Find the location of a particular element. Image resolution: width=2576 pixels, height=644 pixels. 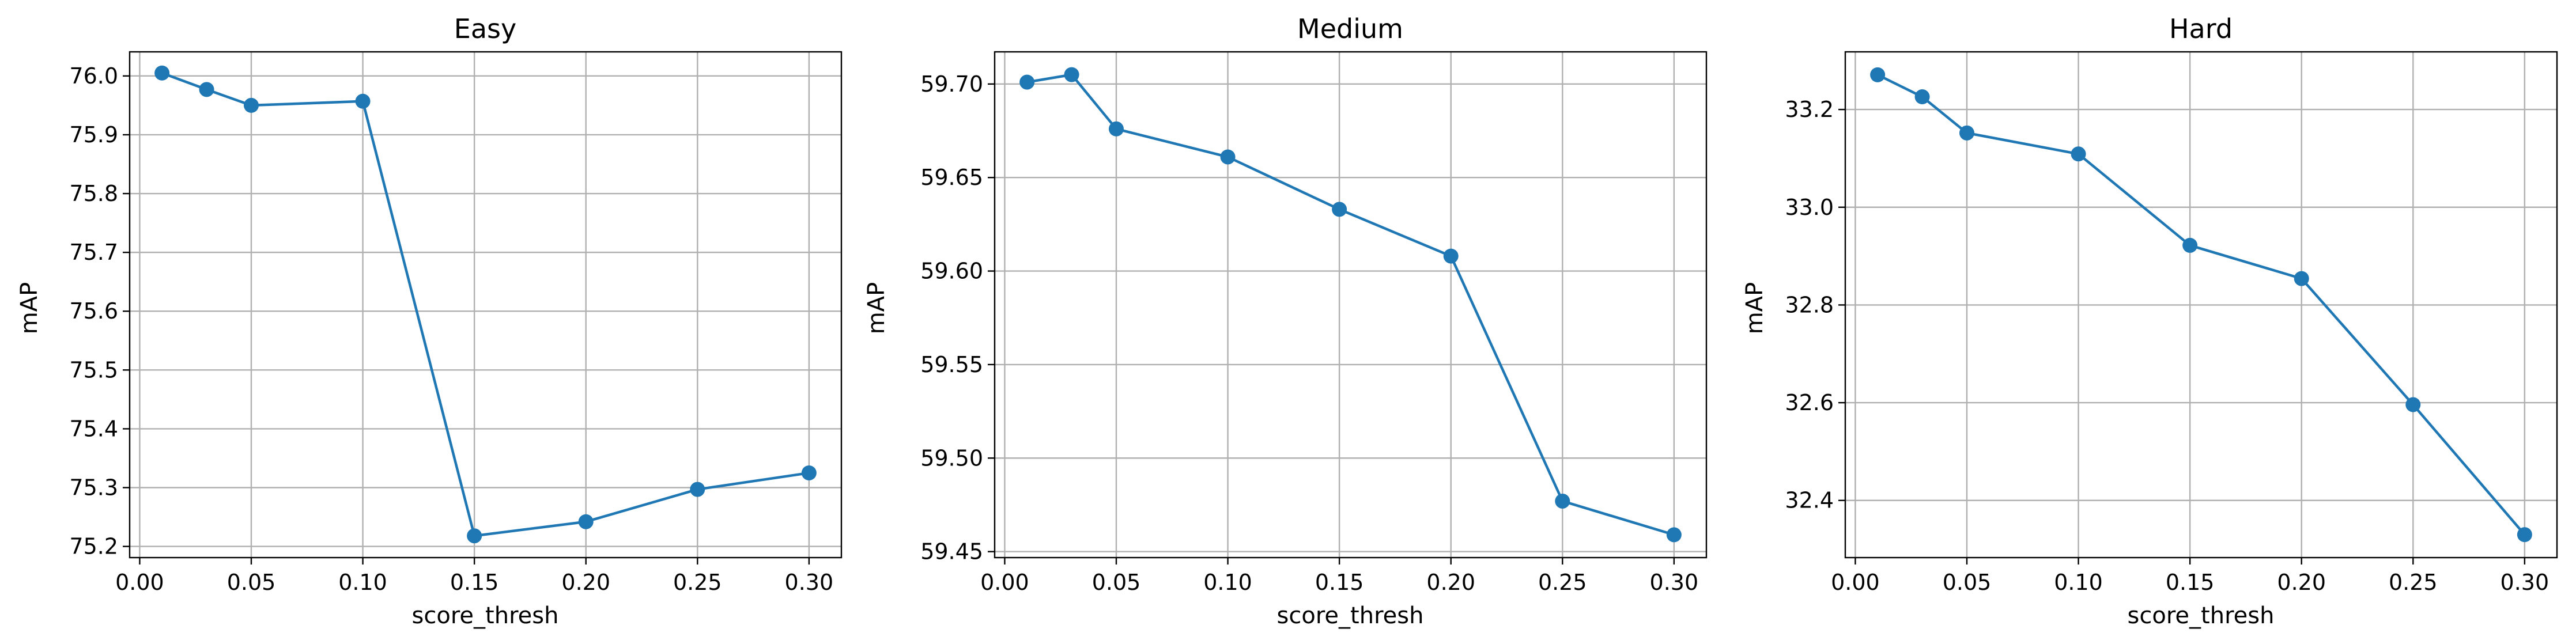

y-tick-label: 75.2 is located at coordinates (94, 546).